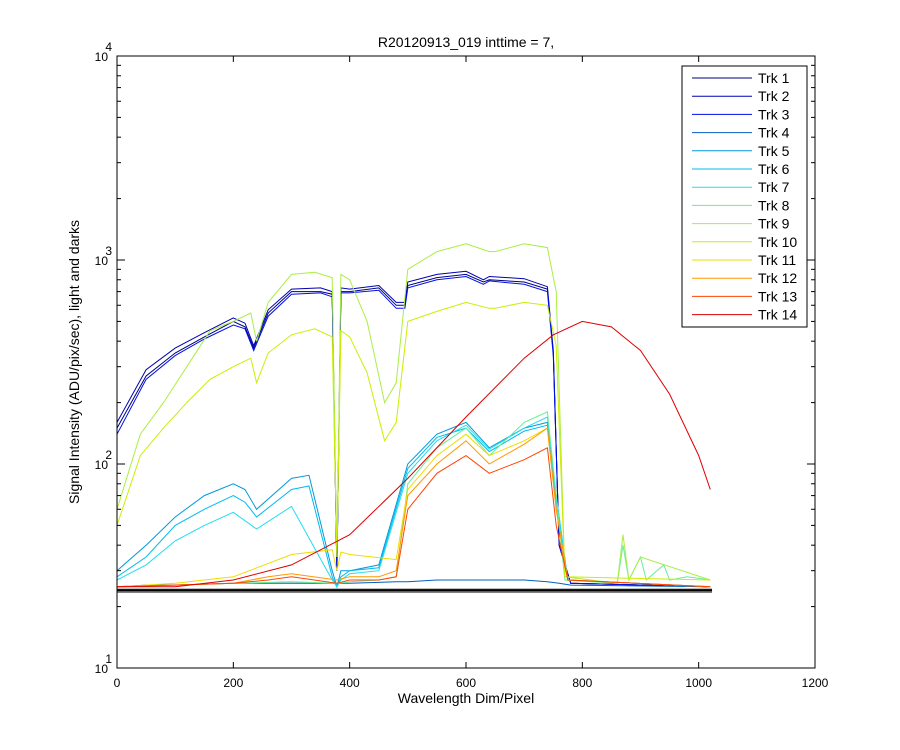 This screenshot has height=750, width=900. I want to click on y-tick-exponent: 4, so click(108, 47).